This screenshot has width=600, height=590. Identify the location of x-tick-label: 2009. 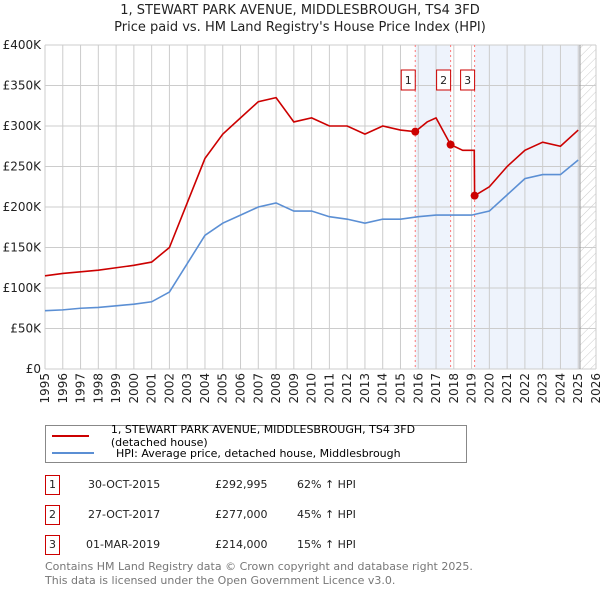
(294, 388).